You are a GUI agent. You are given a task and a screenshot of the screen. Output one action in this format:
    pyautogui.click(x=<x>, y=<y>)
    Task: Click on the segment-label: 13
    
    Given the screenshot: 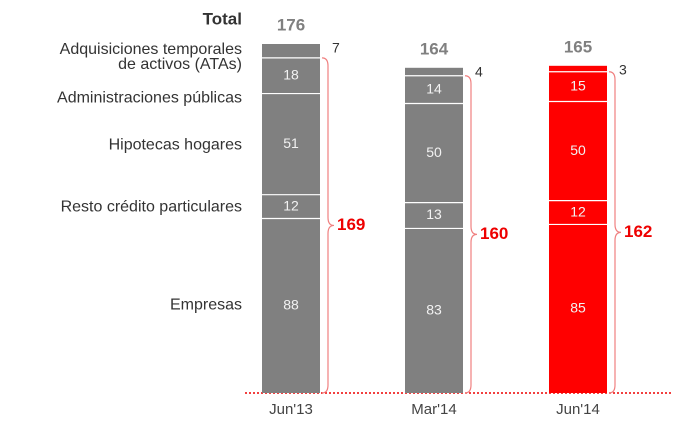 What is the action you would take?
    pyautogui.click(x=434, y=214)
    